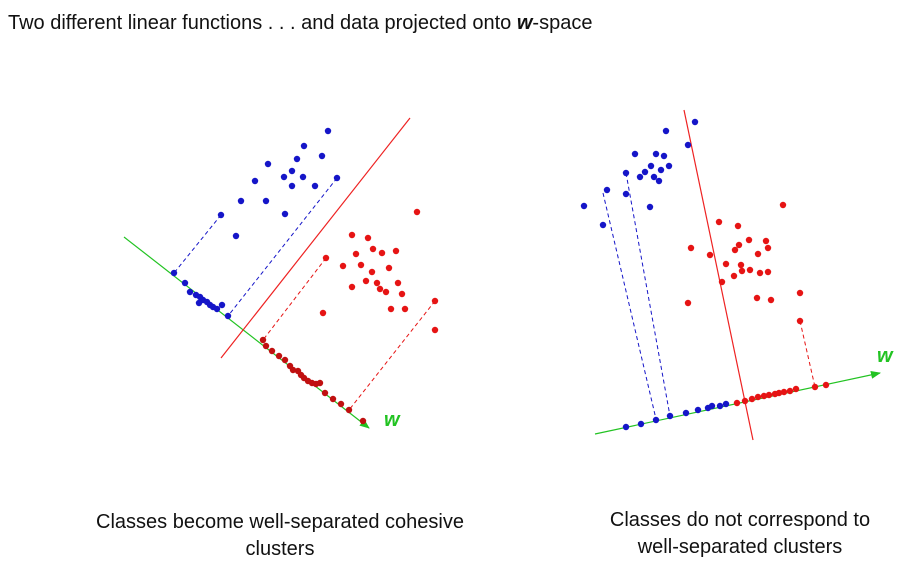  I want to click on right-w-label: w, so click(885, 356).